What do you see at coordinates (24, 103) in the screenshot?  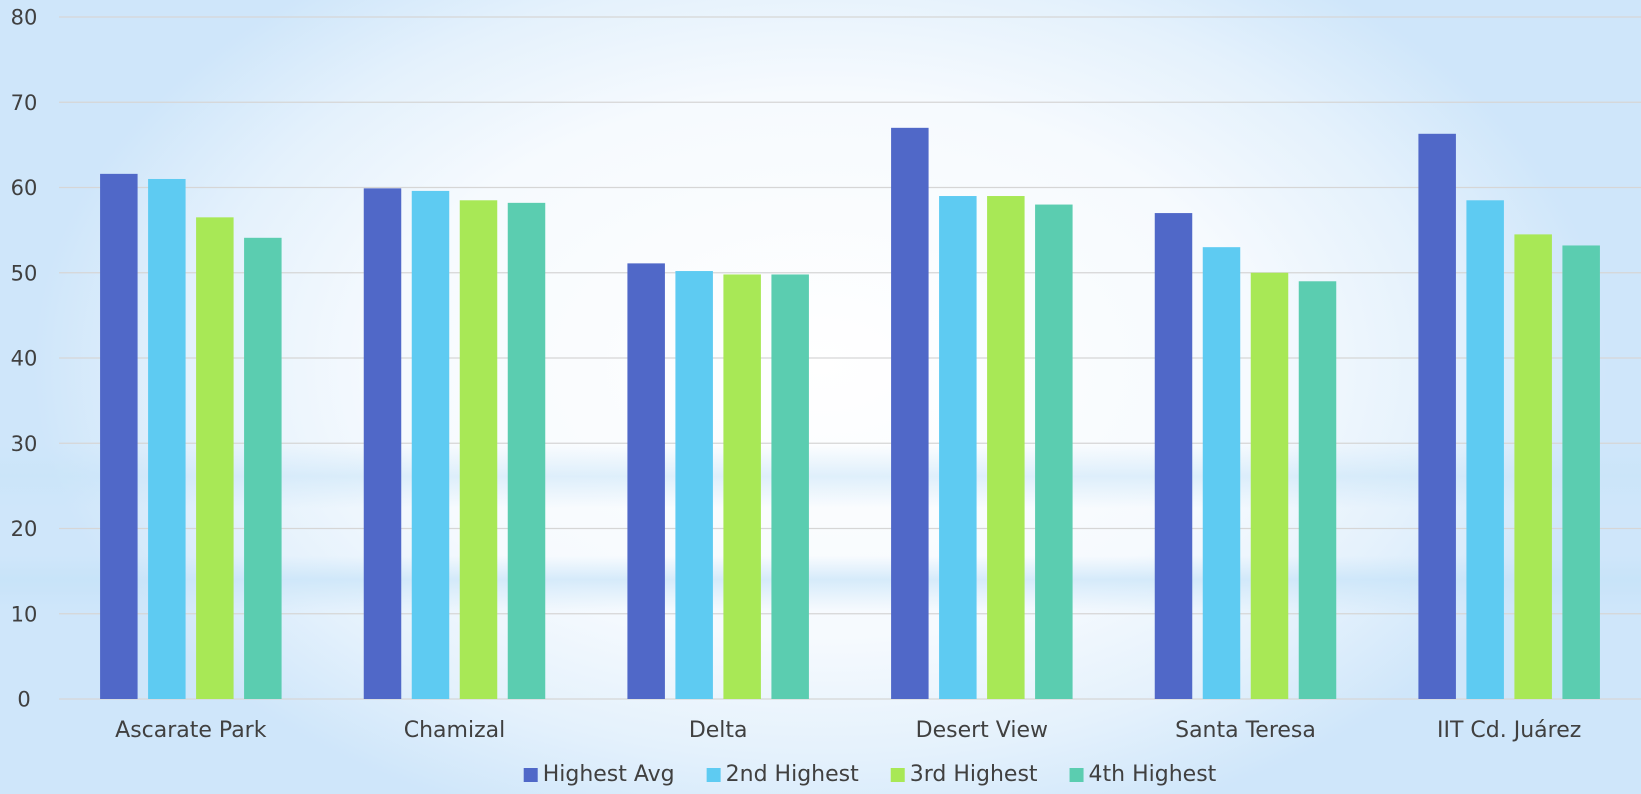 I see `y-tick-label-70: 70` at bounding box center [24, 103].